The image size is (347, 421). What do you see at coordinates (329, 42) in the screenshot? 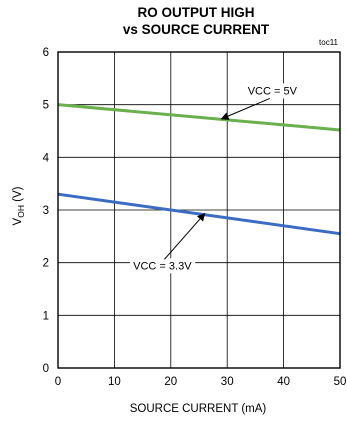
I see `figure-id: toc11` at bounding box center [329, 42].